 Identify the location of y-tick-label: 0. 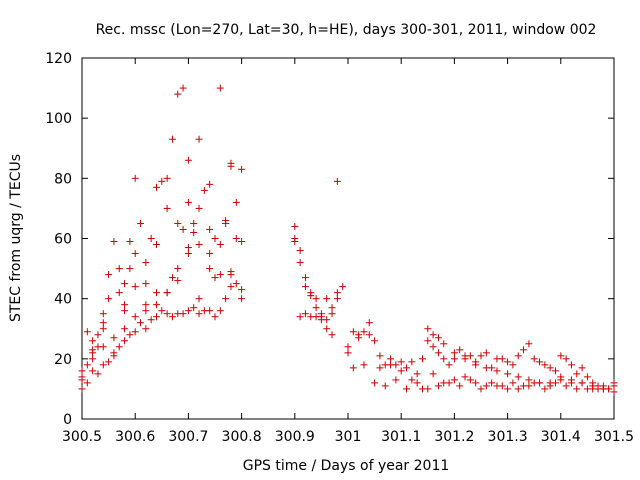
(67, 420).